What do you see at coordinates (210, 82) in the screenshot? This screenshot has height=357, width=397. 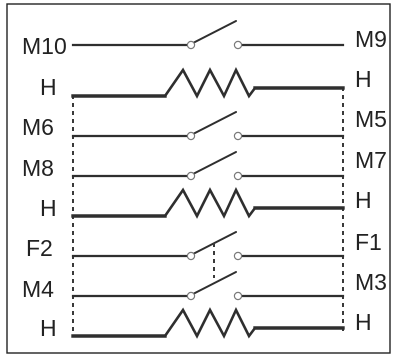 I see `heater-resistor-1-h-h` at bounding box center [210, 82].